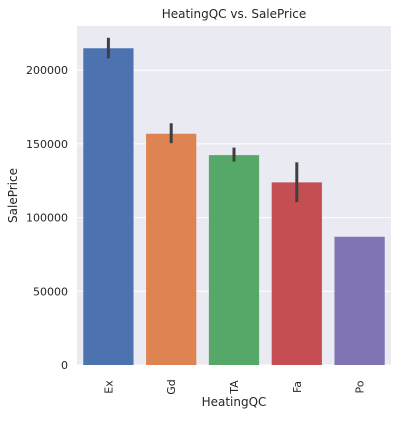 The height and width of the screenshot is (421, 407). What do you see at coordinates (13, 195) in the screenshot?
I see `y-axis-label: SalePrice` at bounding box center [13, 195].